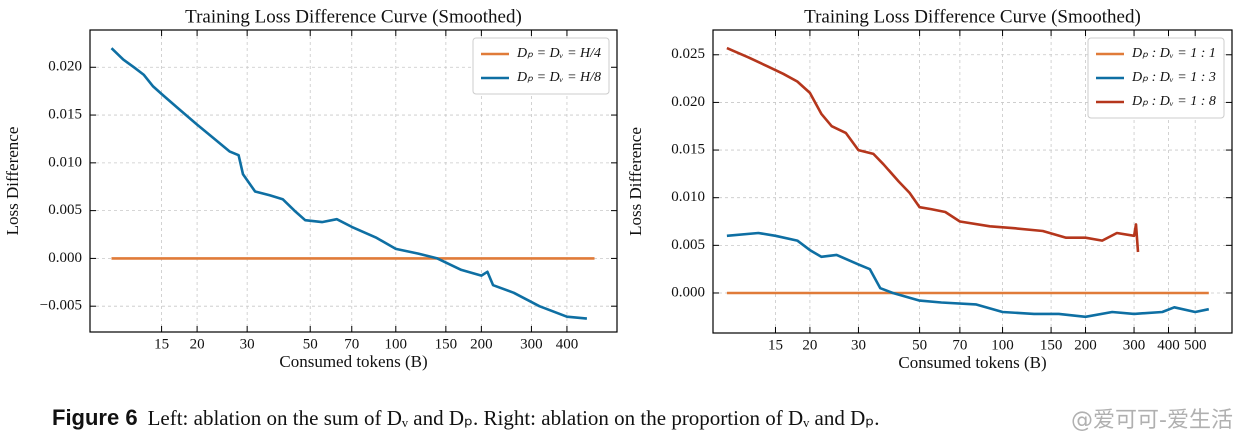 This screenshot has height=447, width=1247. Describe the element at coordinates (95, 417) in the screenshot. I see `caption-label: Figure 6` at that location.